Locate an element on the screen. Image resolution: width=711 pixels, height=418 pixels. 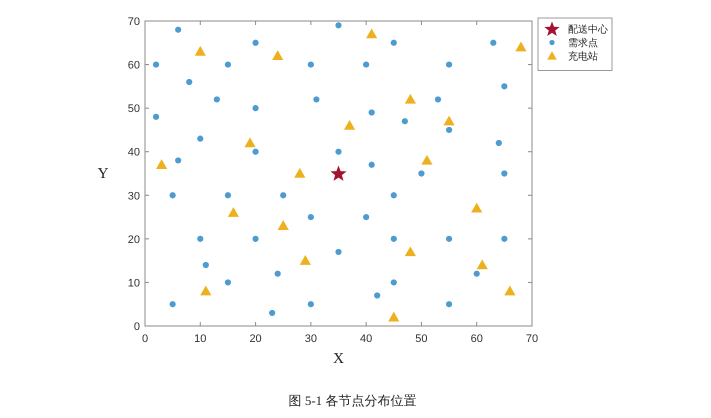
annotation: 图 5-1 各节点分布位置 is located at coordinates (352, 400).